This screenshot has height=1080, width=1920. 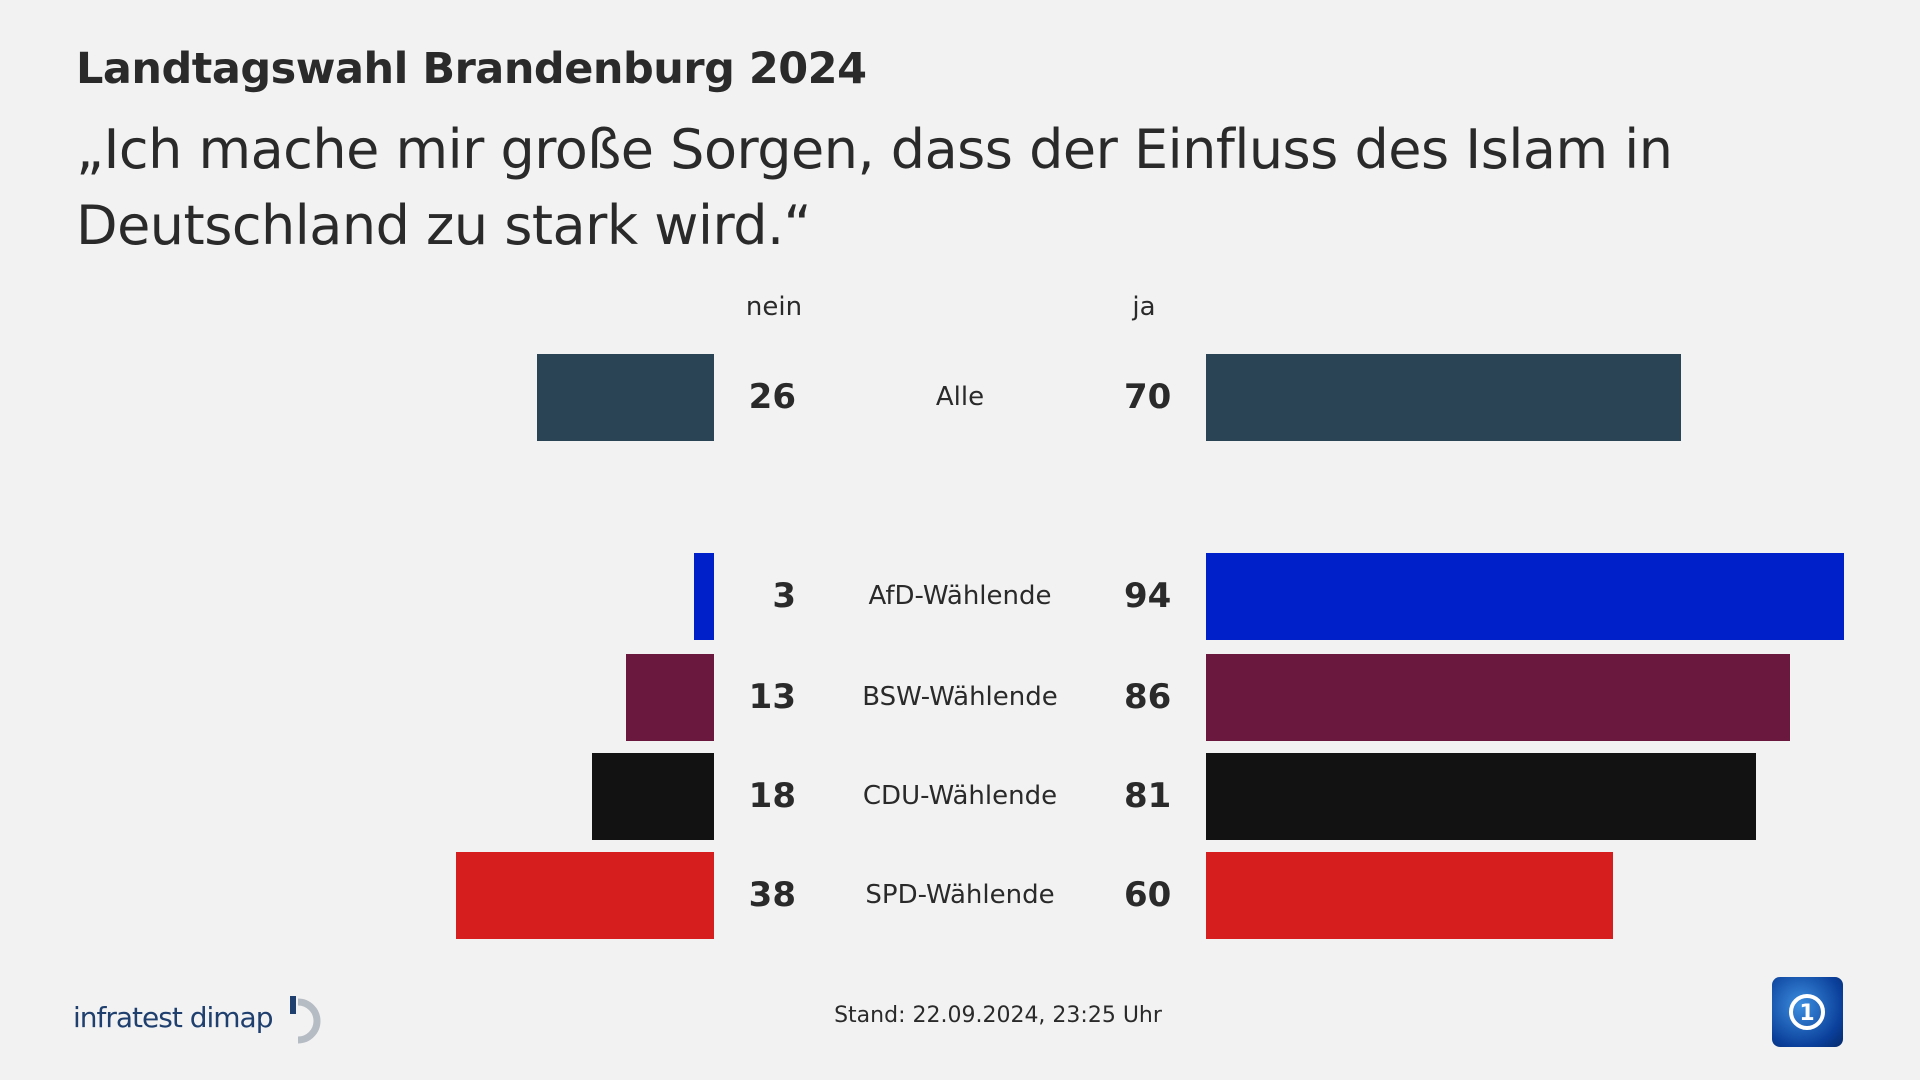 I want to click on stand-timestamp: Stand: 22.09.2024, 23:25 Uhr, so click(x=998, y=1015).